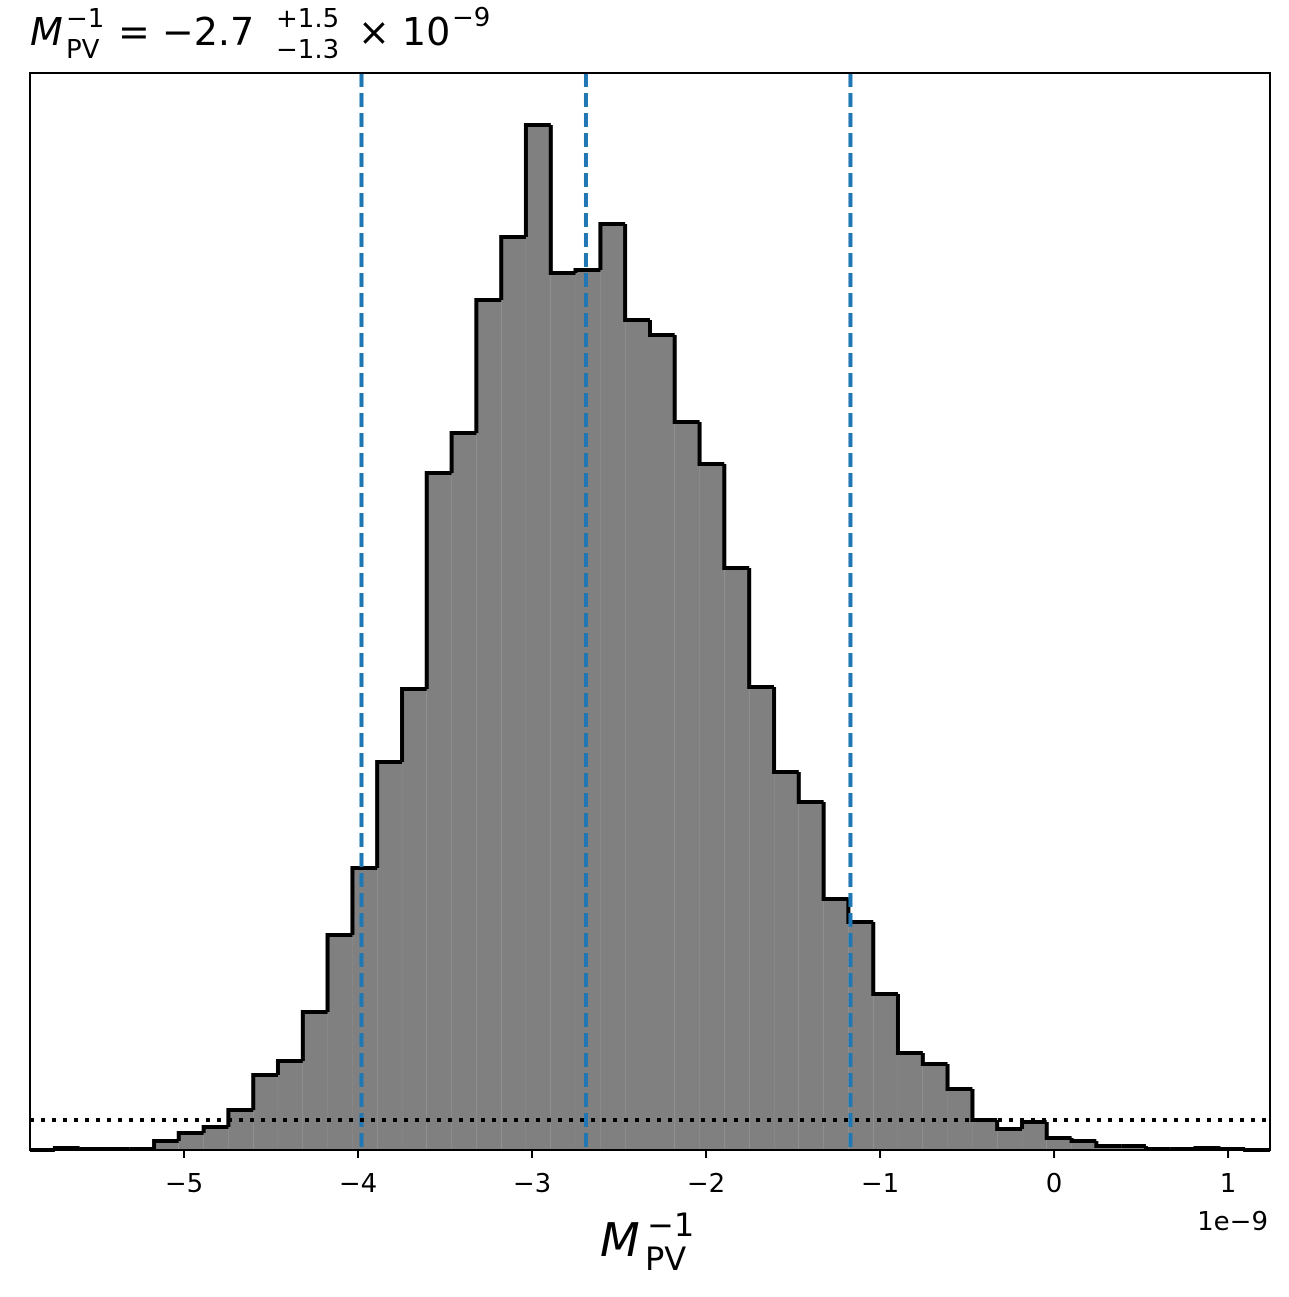  Describe the element at coordinates (46, 32) in the screenshot. I see `title-symbol: M` at that location.